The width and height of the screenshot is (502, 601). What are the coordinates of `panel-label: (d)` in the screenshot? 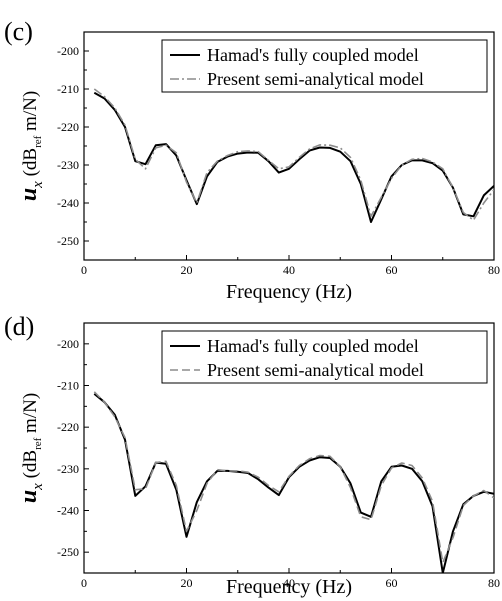 It's located at (19, 326).